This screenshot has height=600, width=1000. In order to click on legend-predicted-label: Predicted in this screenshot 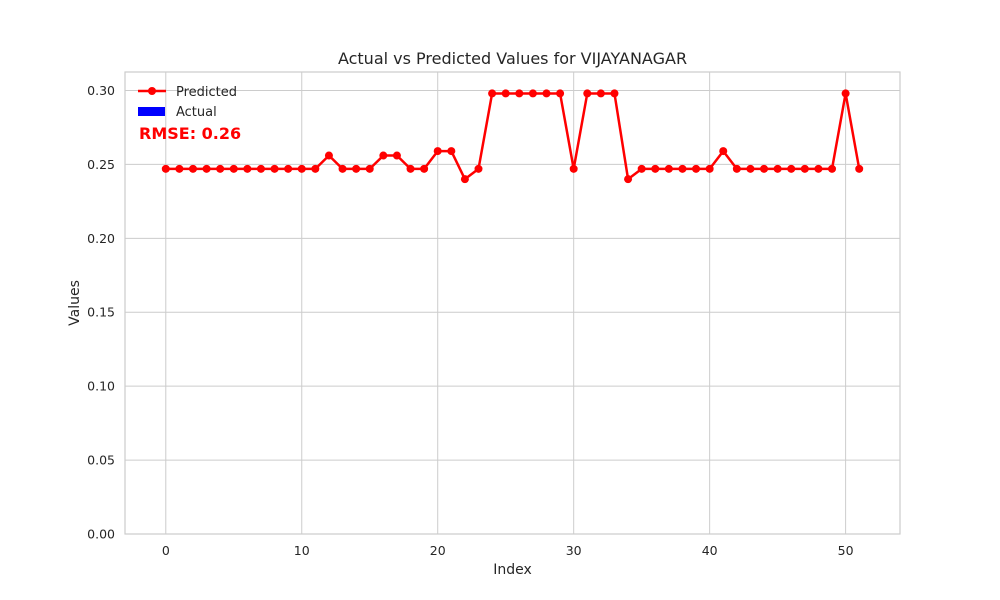, I will do `click(206, 92)`.